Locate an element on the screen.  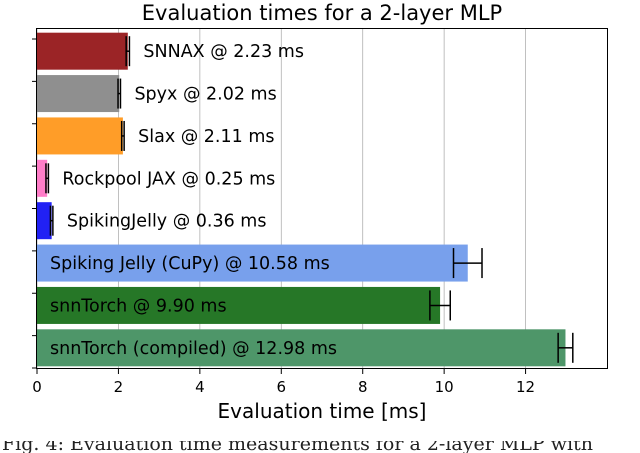
chart-title: Evaluation times for a 2-layer MLP is located at coordinates (322, 13).